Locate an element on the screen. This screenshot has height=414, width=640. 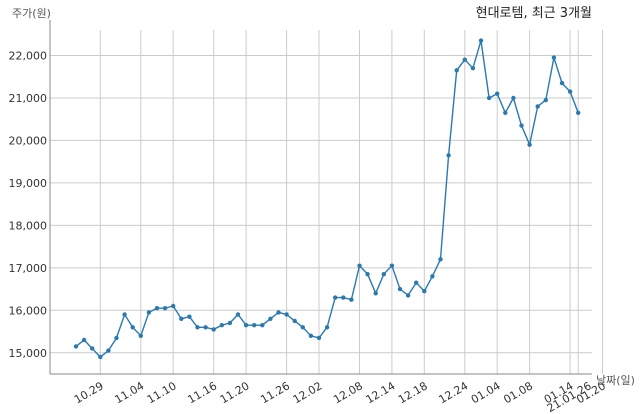
y-tick-label: 17,000 is located at coordinates (28, 268).